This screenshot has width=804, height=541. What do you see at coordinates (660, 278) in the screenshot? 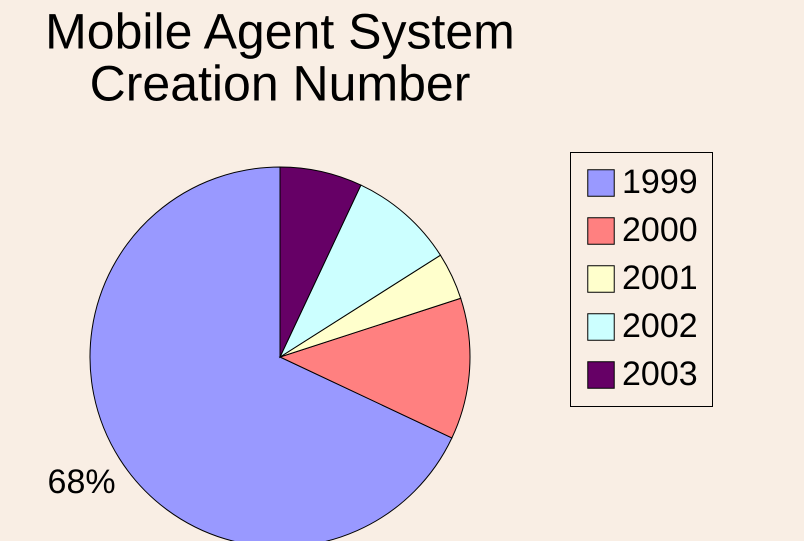
I see `legend-label: 2001` at bounding box center [660, 278].